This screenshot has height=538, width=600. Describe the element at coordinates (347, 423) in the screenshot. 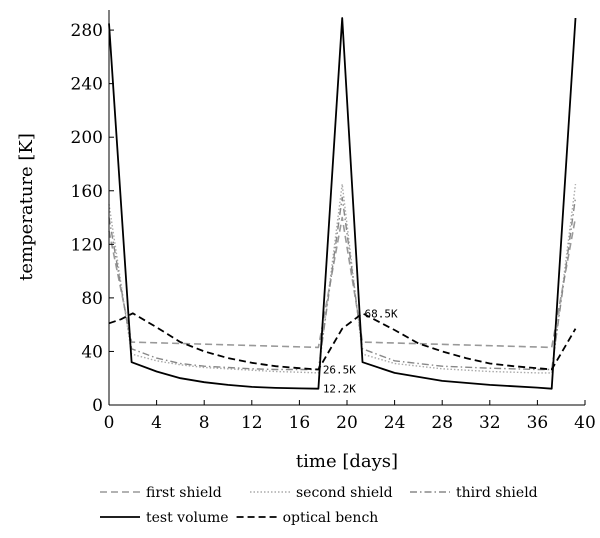

I see `x-tick-label: 20` at that location.